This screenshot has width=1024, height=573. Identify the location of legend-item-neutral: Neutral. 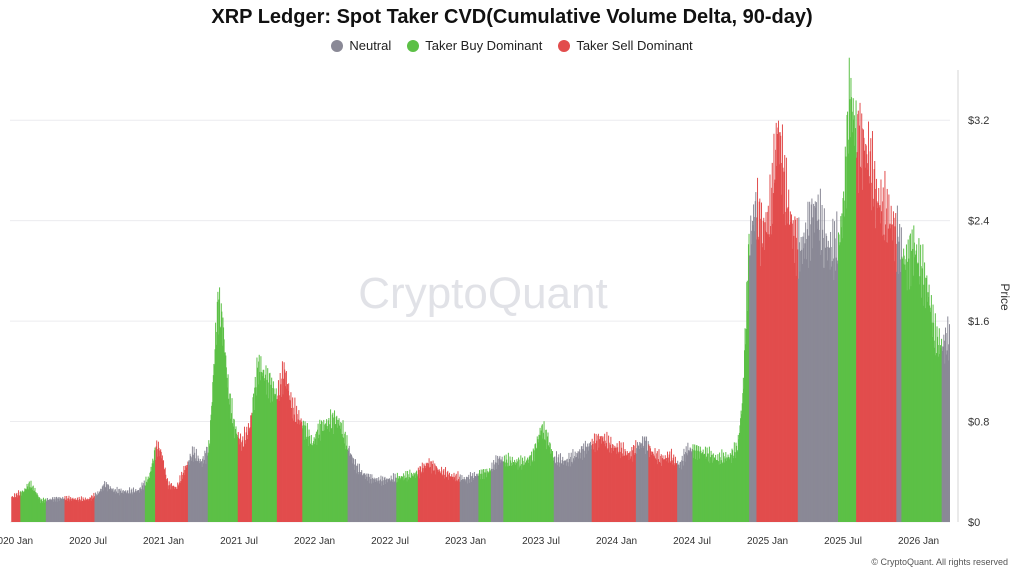
(361, 45).